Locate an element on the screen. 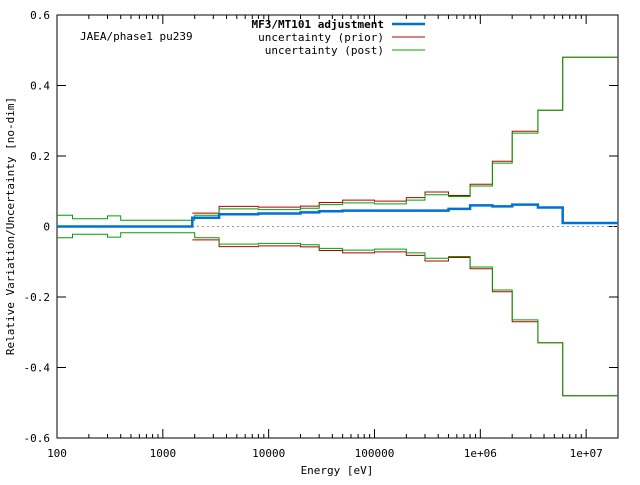  legend-label: MF3/MT101 adjustment is located at coordinates (318, 24).